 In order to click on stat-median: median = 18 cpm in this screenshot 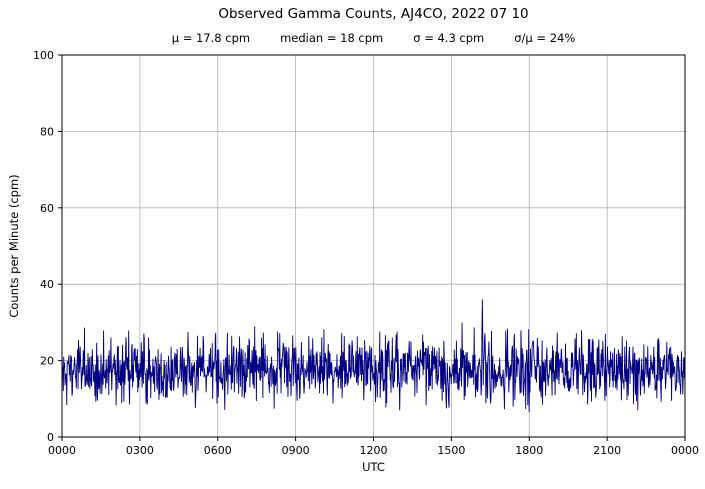, I will do `click(332, 38)`.